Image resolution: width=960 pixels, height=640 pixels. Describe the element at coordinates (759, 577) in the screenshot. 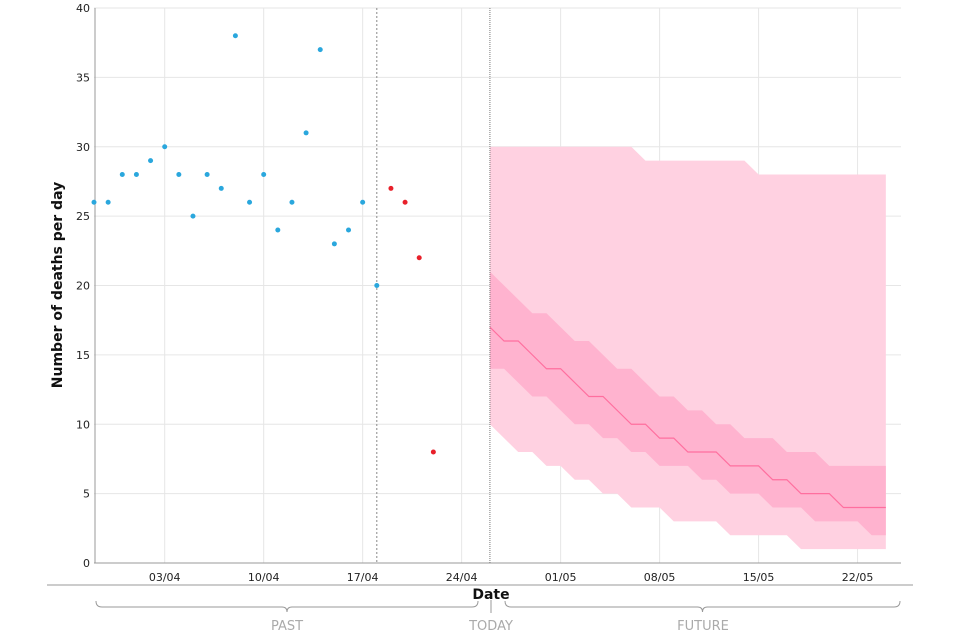

I see `x-tick-label: 15/05` at that location.